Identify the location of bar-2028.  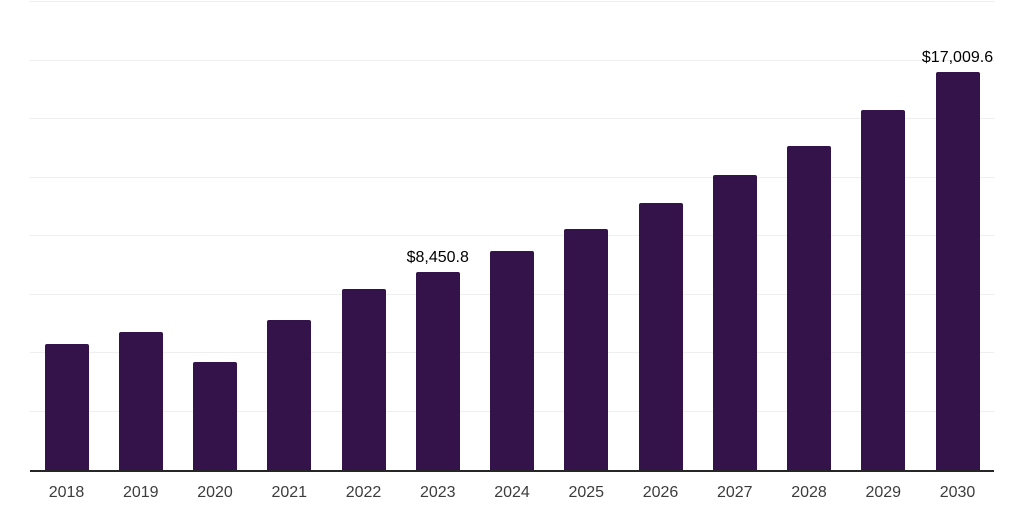
(809, 307).